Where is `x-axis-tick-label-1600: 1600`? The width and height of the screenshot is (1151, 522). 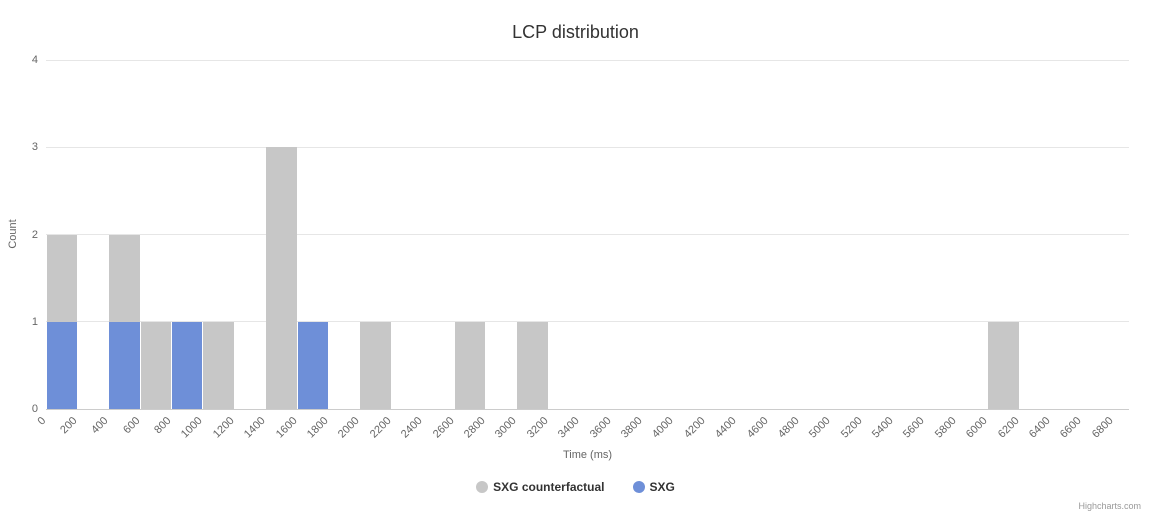
x-axis-tick-label-1600: 1600 is located at coordinates (286, 427).